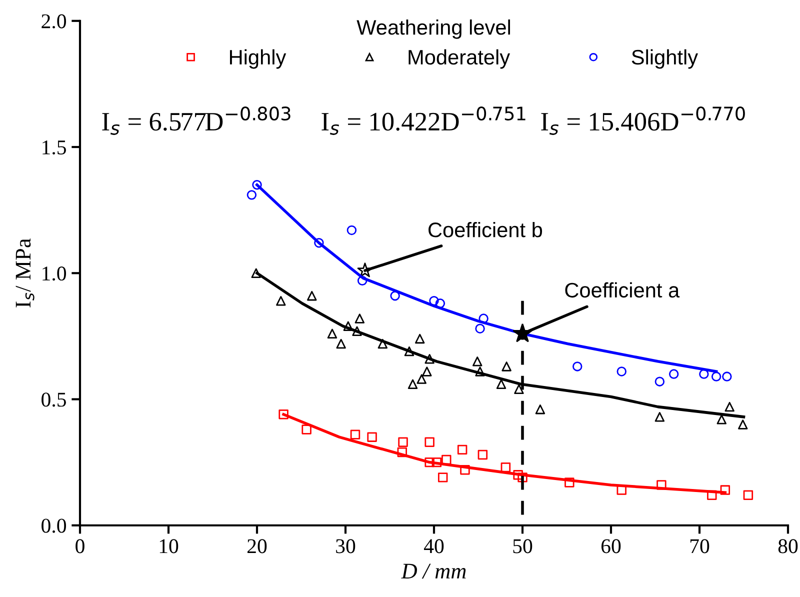  I want to click on y-tick-label: 1.5, so click(54, 147).